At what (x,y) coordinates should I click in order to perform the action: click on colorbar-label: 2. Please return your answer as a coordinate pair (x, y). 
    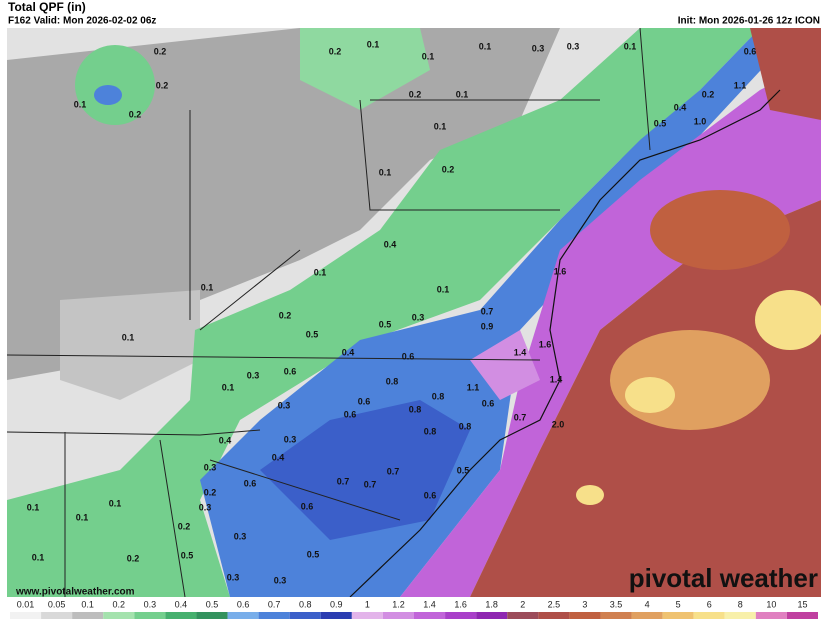
    Looking at the image, I should click on (522, 604).